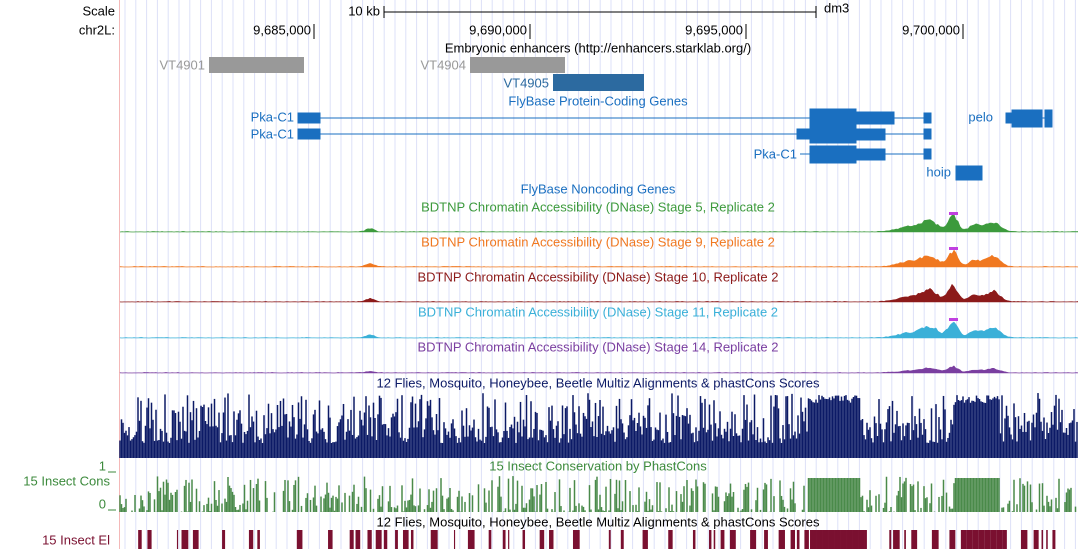 The width and height of the screenshot is (1078, 549). Describe the element at coordinates (598, 100) in the screenshot. I see `track-title: FlyBase Protein-Coding Genes` at that location.